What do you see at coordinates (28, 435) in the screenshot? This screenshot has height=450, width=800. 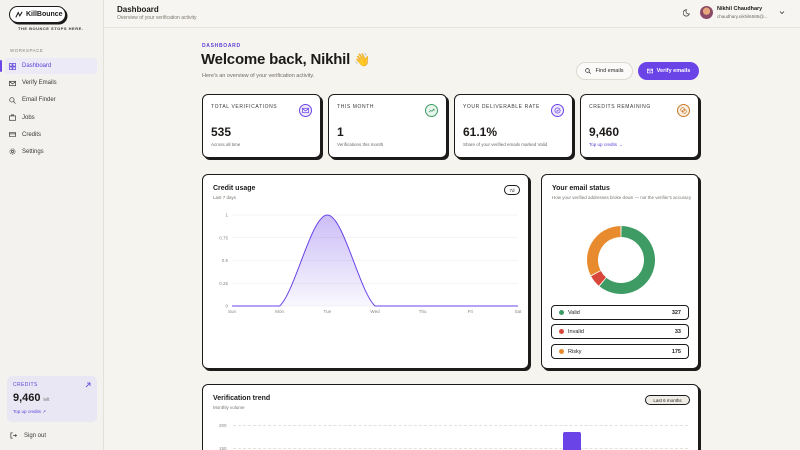 I see `sign-out-button: Sign out` at bounding box center [28, 435].